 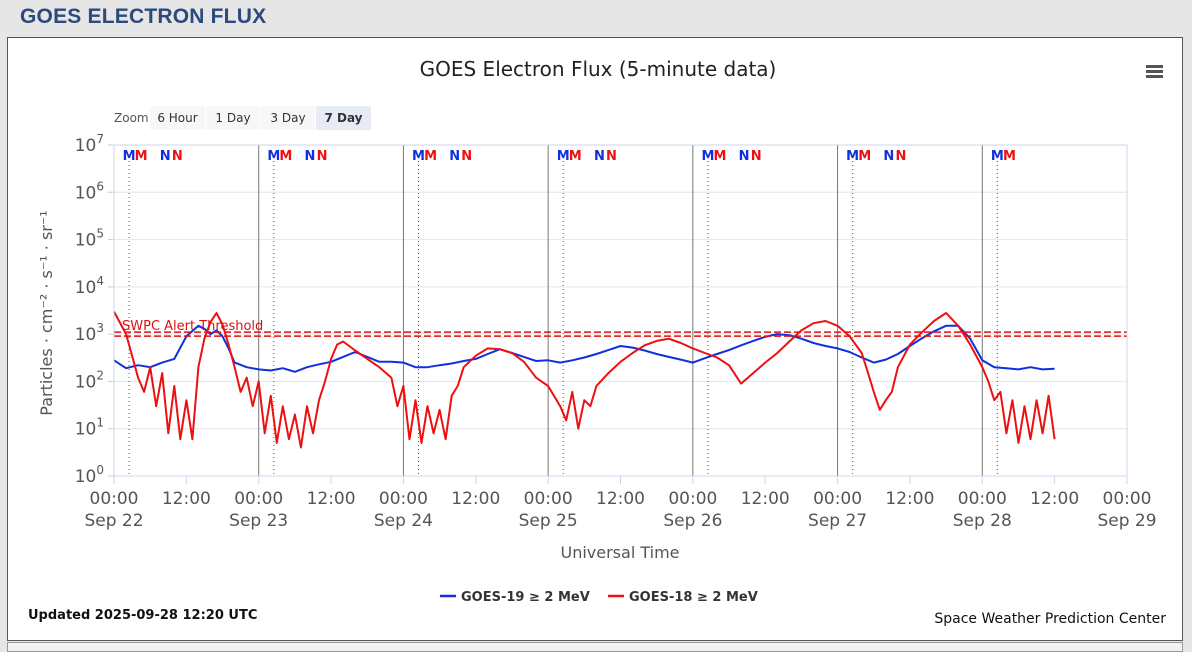 I want to click on zoom-label: Zoom, so click(x=131, y=118).